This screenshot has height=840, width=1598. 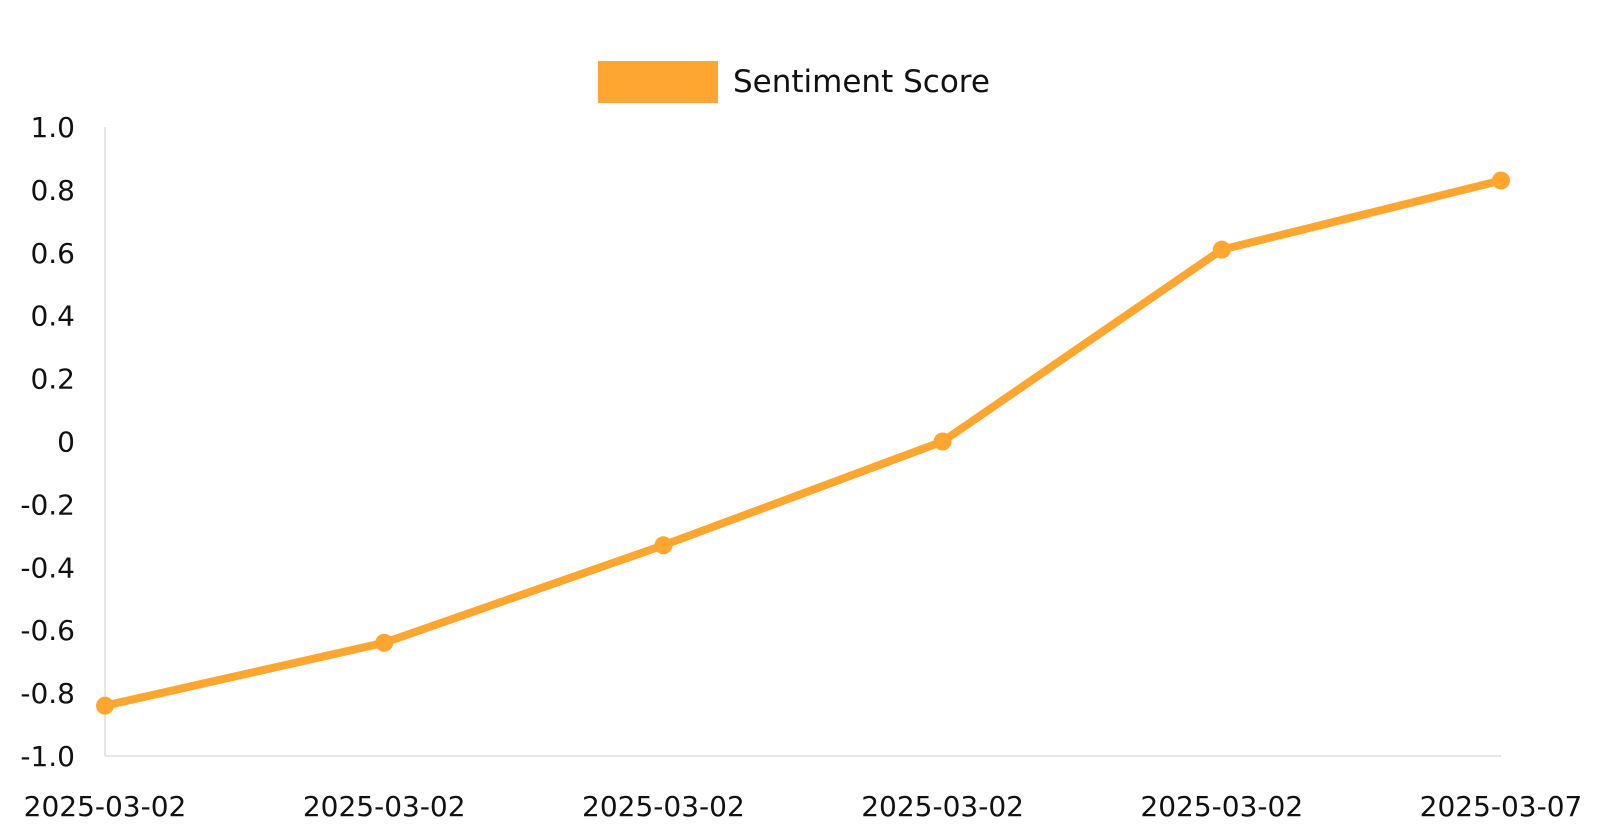 I want to click on y-tick-label: 0.8, so click(x=52, y=190).